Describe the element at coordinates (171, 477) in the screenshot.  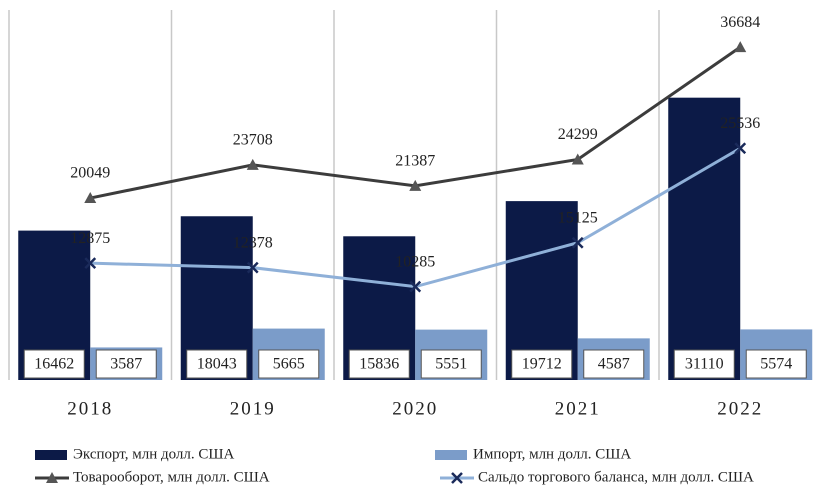
I see `legend-label: Товарооборот, млн долл. США` at that location.